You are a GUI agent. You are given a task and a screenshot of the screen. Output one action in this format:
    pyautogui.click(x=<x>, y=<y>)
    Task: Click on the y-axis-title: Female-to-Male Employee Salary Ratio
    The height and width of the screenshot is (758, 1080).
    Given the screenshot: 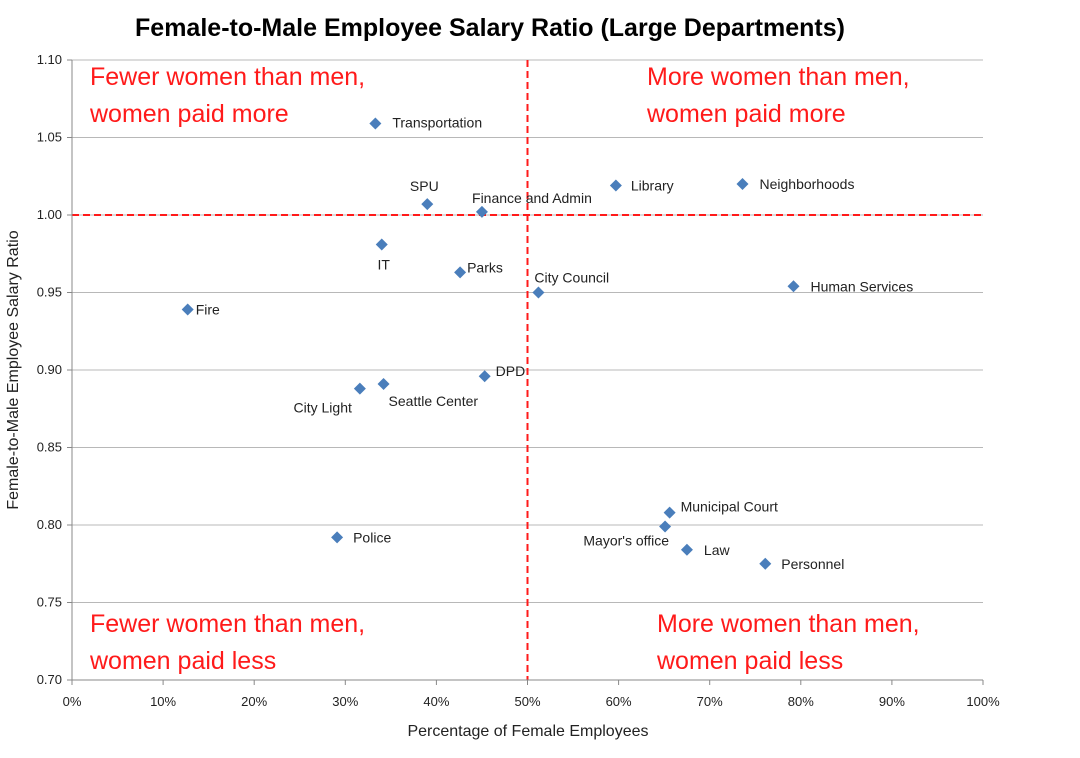 What is the action you would take?
    pyautogui.click(x=13, y=369)
    